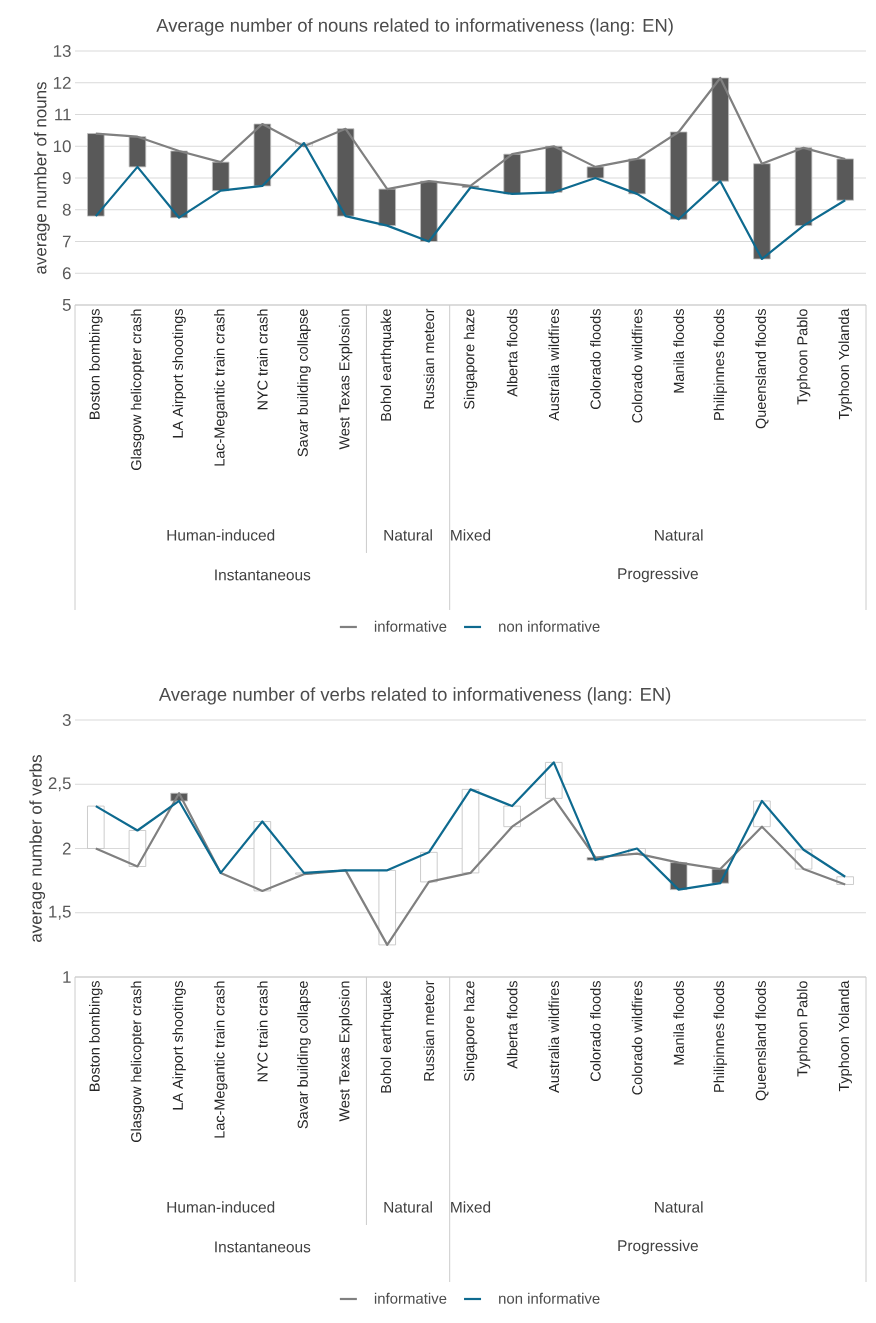  Describe the element at coordinates (42, 178) in the screenshot. I see `y-axis-title: average number of nouns` at that location.